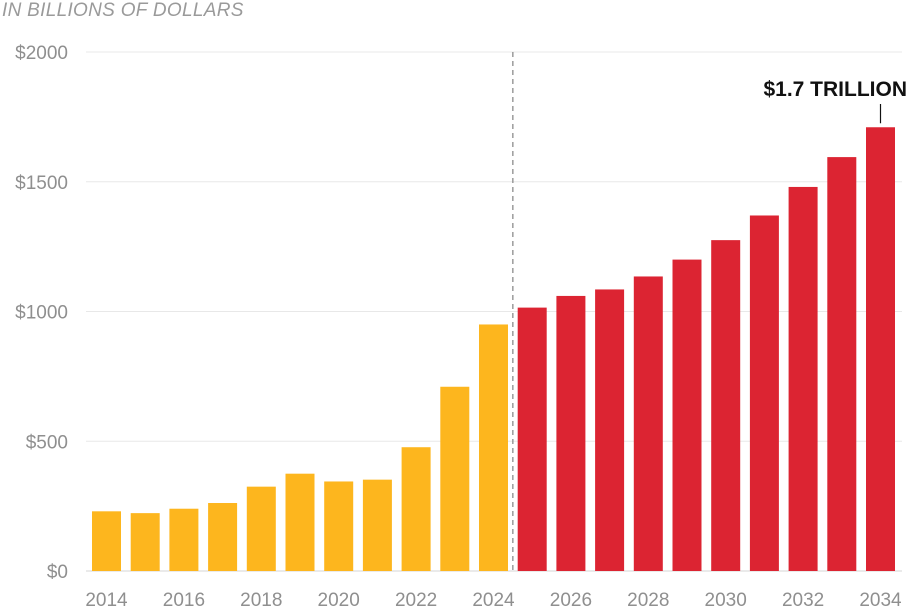 This screenshot has width=910, height=608. Describe the element at coordinates (532, 439) in the screenshot. I see `bar-2025` at that location.